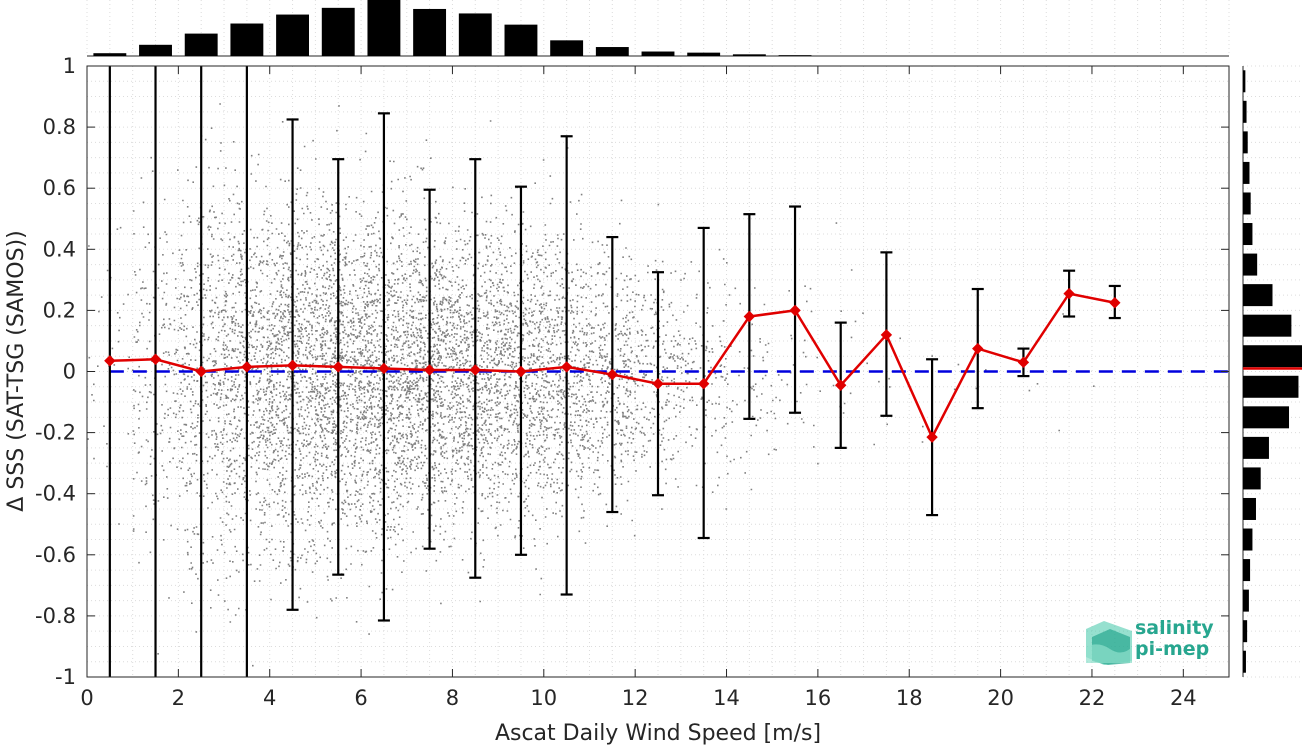 This screenshot has height=747, width=1302. Describe the element at coordinates (1272, 371) in the screenshot. I see `histogram-right` at that location.